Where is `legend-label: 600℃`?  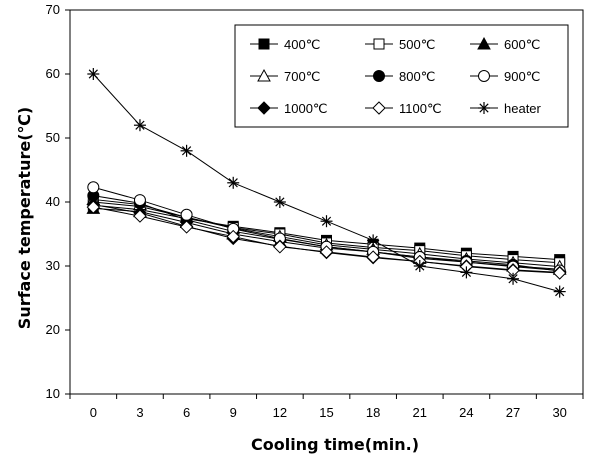 legend-label: 600℃ is located at coordinates (522, 44).